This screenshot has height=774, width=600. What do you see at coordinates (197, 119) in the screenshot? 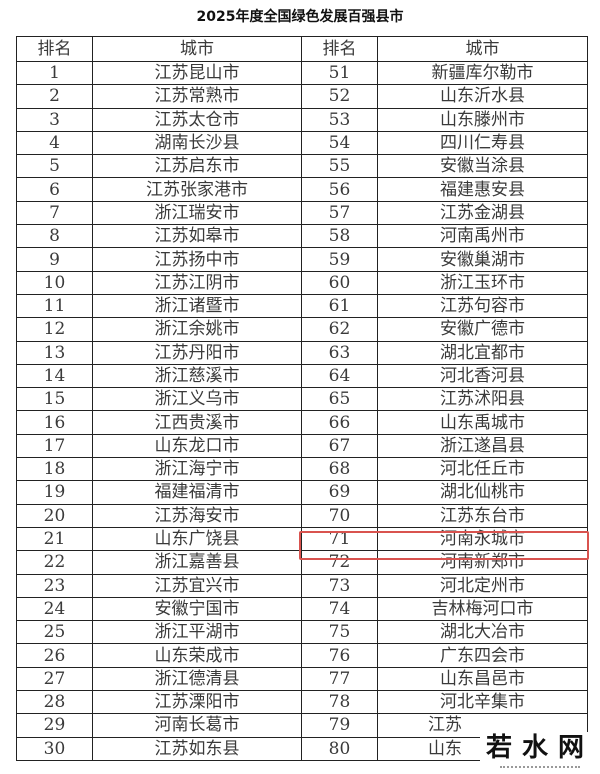
I see `cell-city-left: 江苏太仓市` at bounding box center [197, 119].